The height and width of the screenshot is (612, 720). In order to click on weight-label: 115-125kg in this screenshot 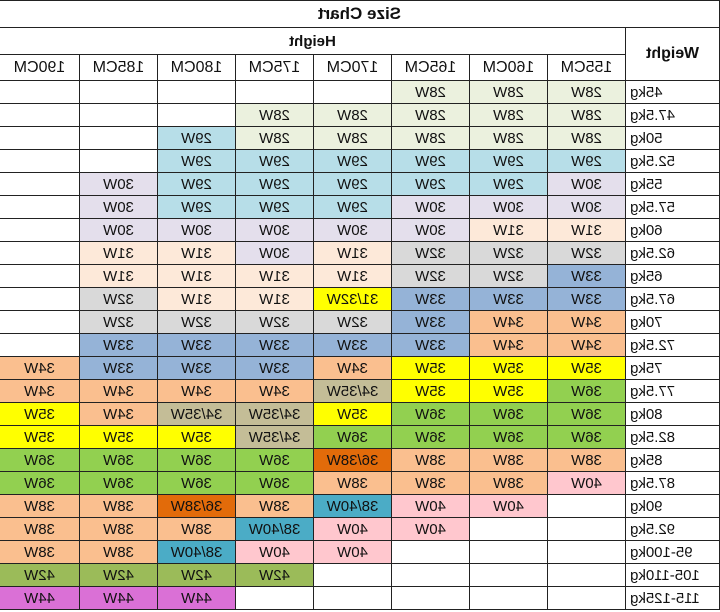, I will do `click(672, 598)`.